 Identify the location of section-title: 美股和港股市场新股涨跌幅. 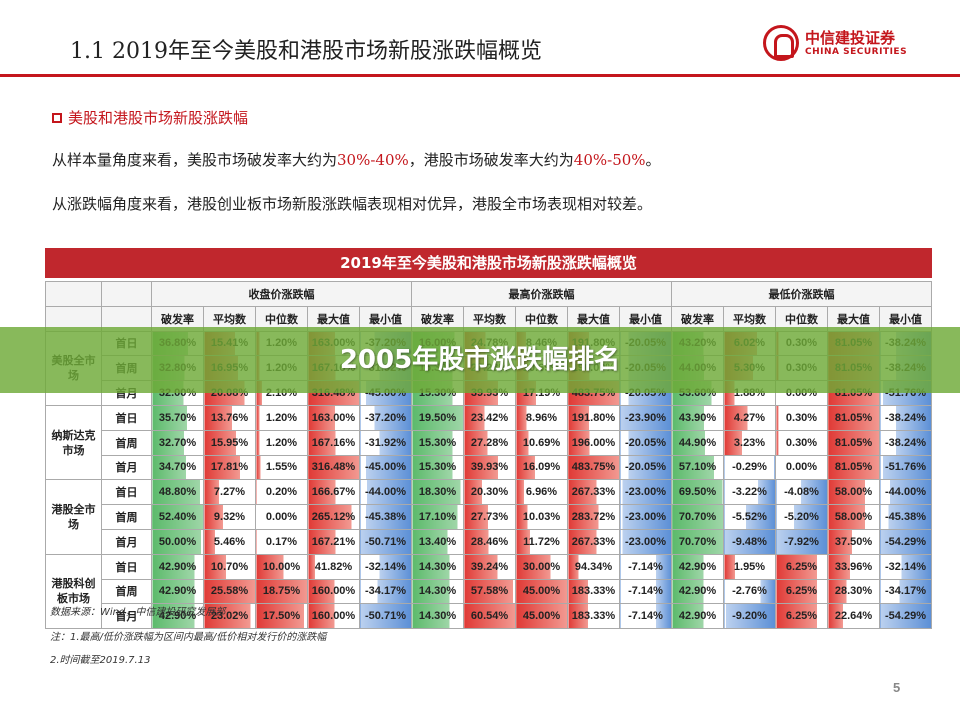
(150, 117).